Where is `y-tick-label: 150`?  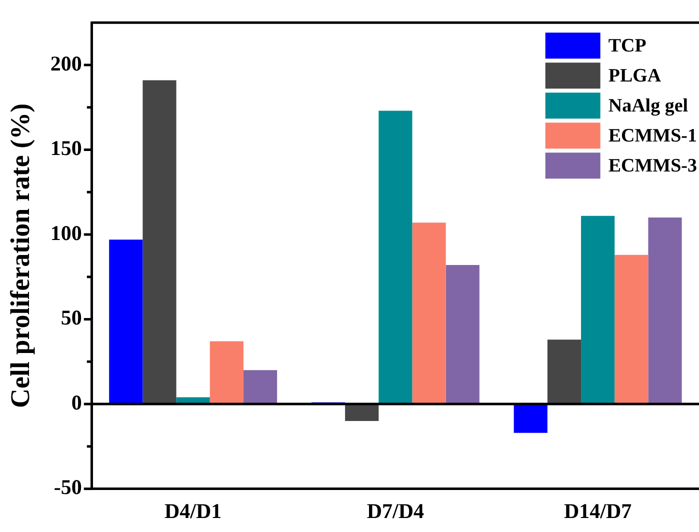
y-tick-label: 150 is located at coordinates (66, 148).